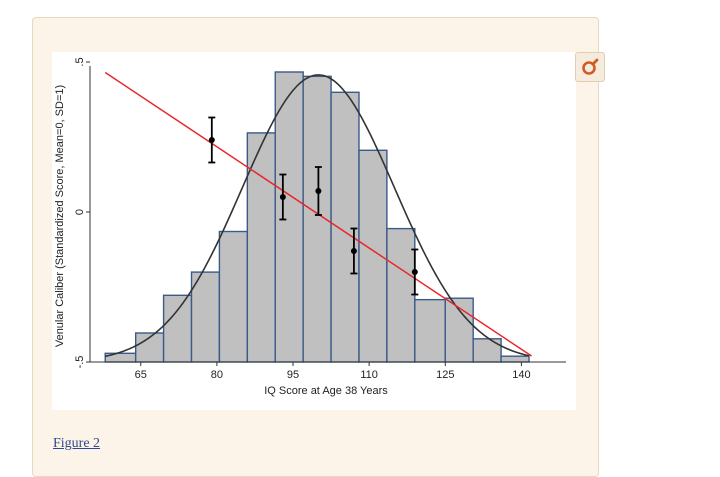 Image resolution: width=720 pixels, height=477 pixels. Describe the element at coordinates (369, 375) in the screenshot. I see `x-tick-label-3: 110` at that location.